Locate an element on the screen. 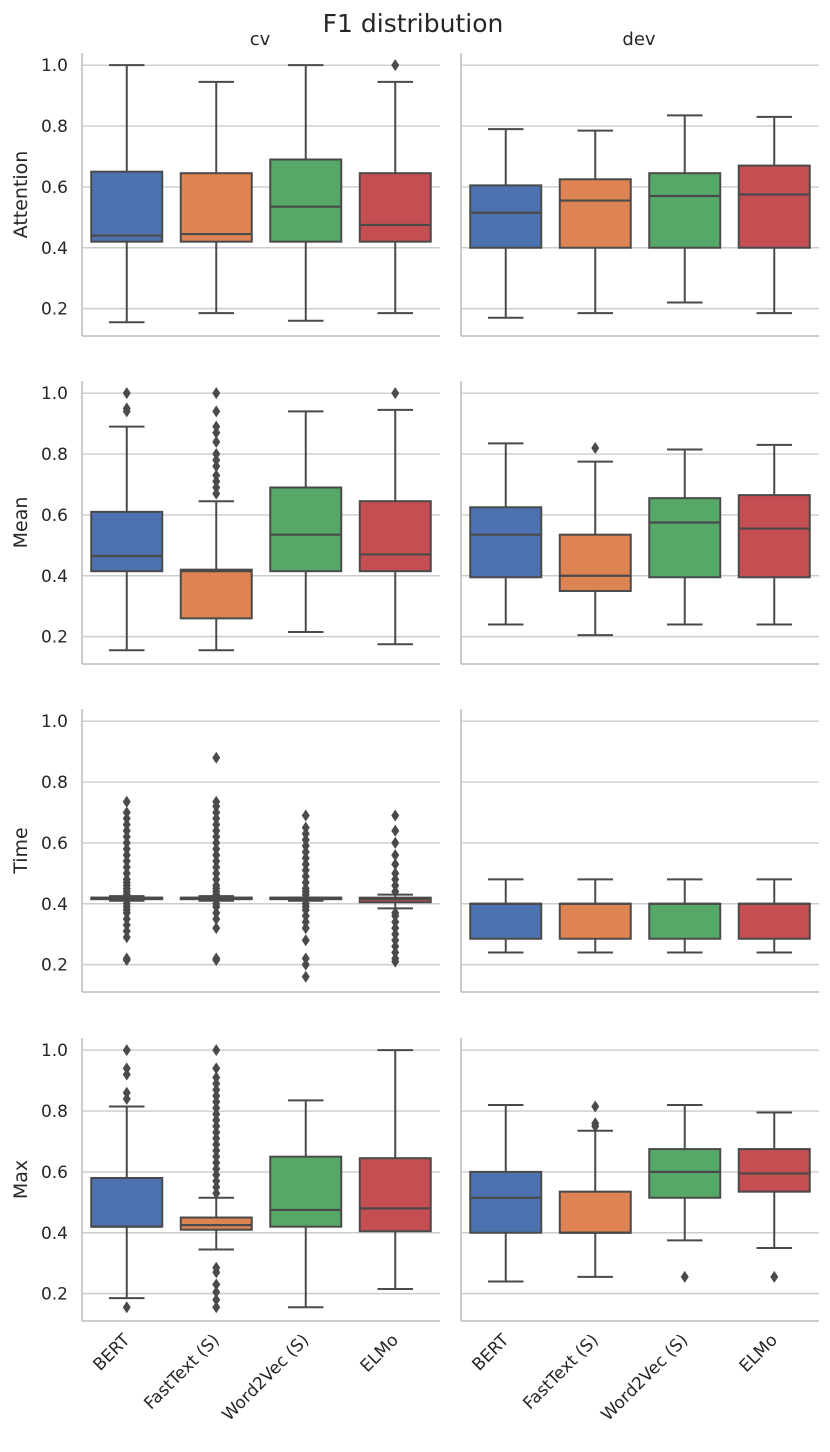  y-tick-label: 1.0 is located at coordinates (54, 722).